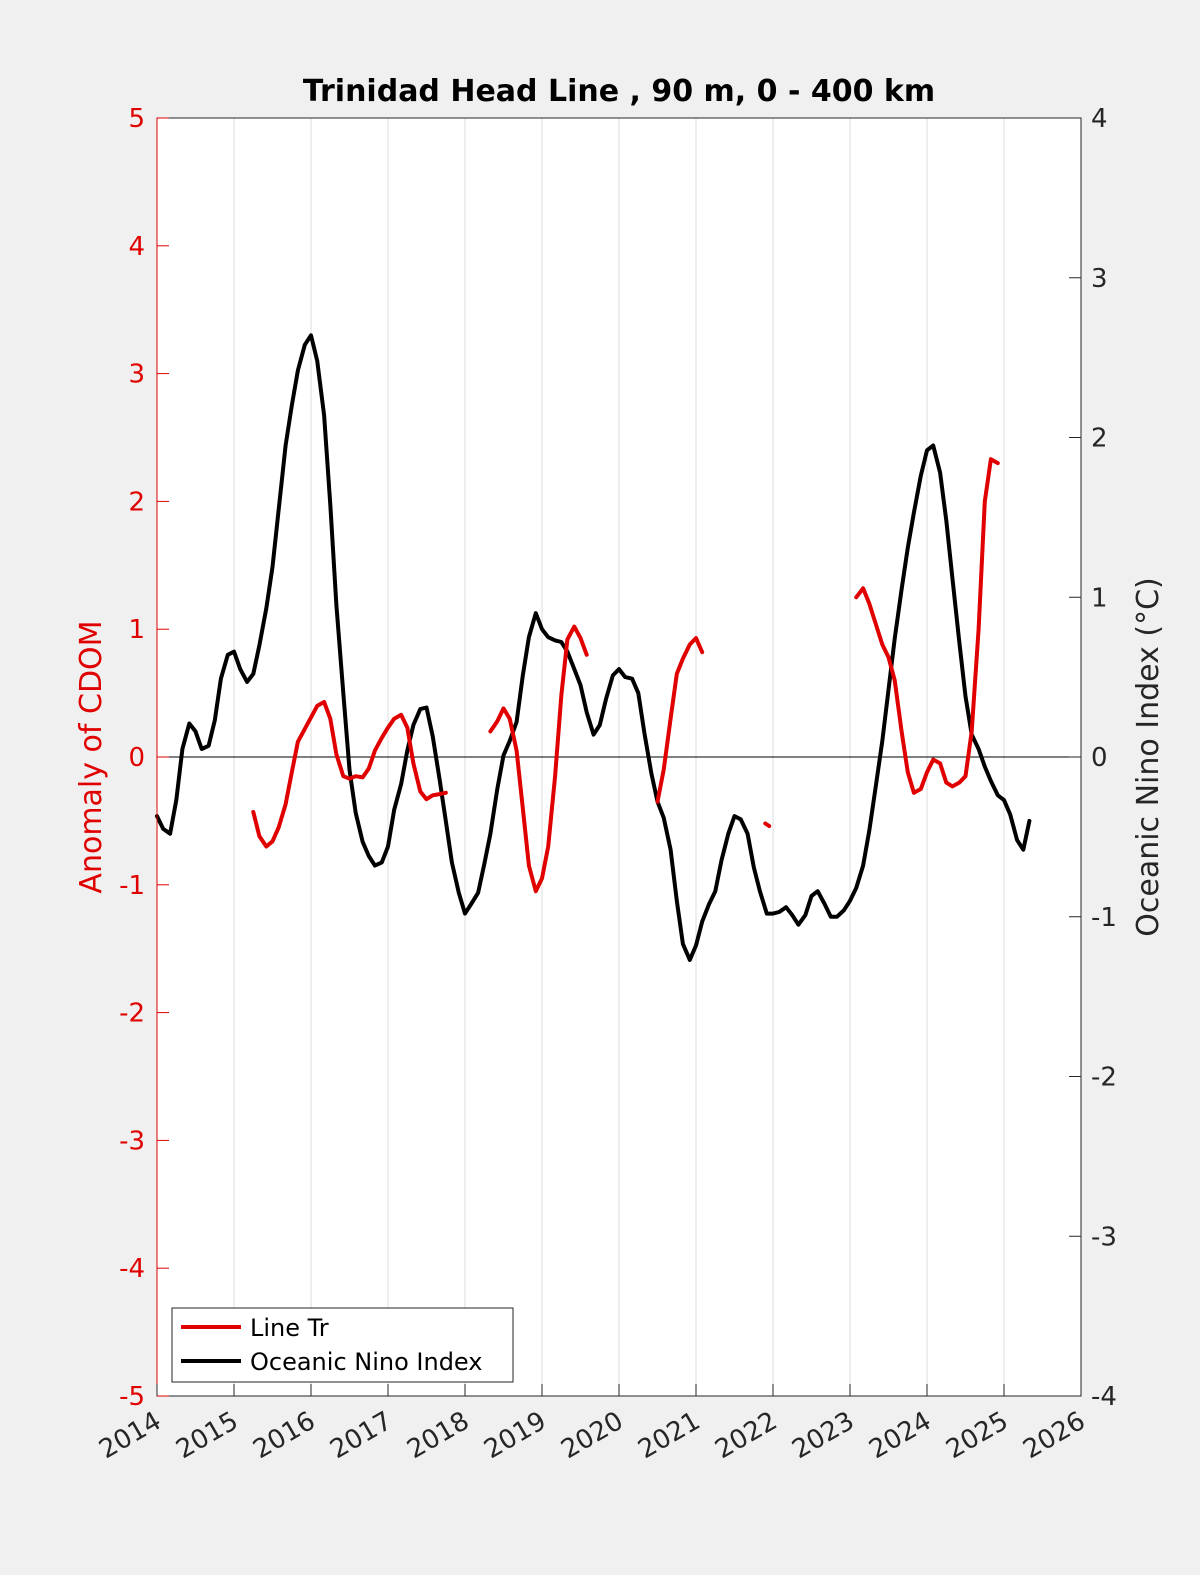 The image size is (1200, 1575). Describe the element at coordinates (1099, 439) in the screenshot. I see `right-tick-label: 2` at that location.